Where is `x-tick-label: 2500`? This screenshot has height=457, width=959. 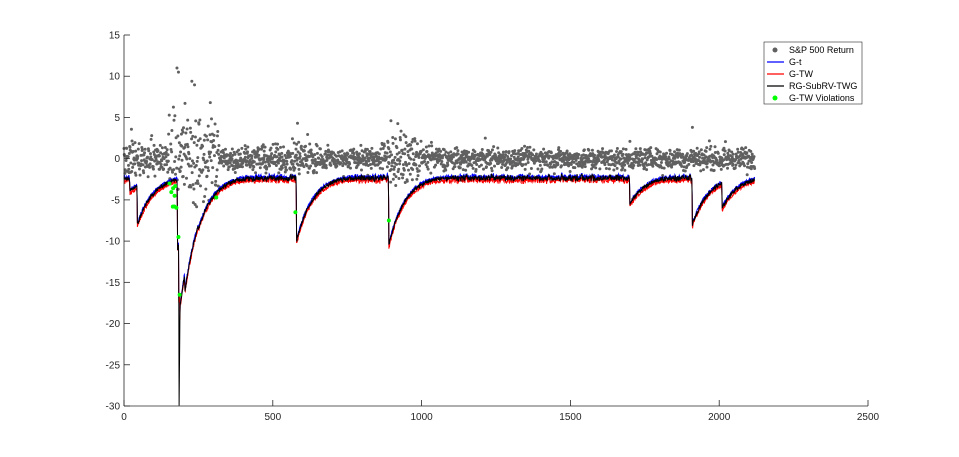
x-tick-label: 2500 is located at coordinates (868, 417).